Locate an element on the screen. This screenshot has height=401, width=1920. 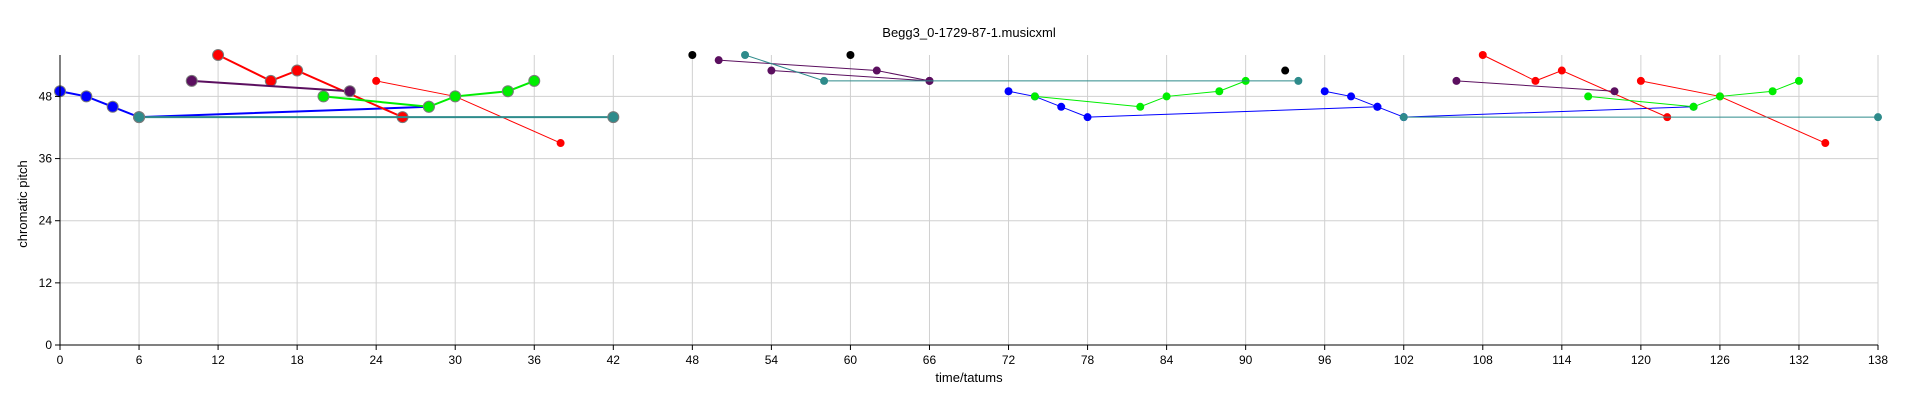
x-tick-label: 120 is located at coordinates (1641, 360).